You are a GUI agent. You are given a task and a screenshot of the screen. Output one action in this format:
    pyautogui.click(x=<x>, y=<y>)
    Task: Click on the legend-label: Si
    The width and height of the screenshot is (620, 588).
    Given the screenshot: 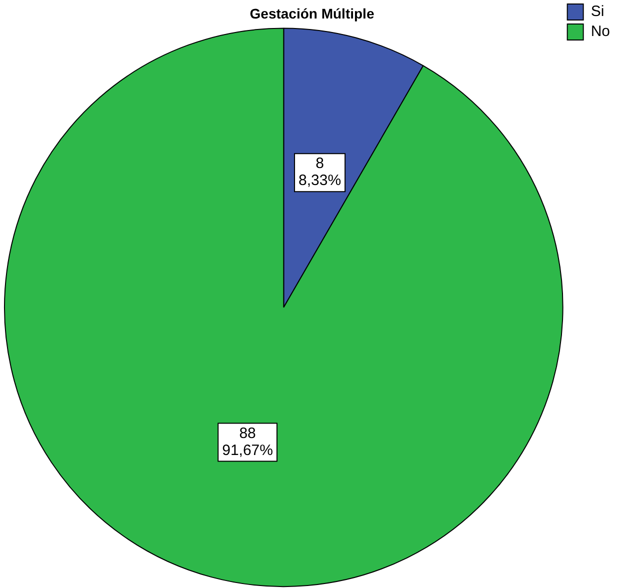 What is the action you would take?
    pyautogui.click(x=597, y=11)
    